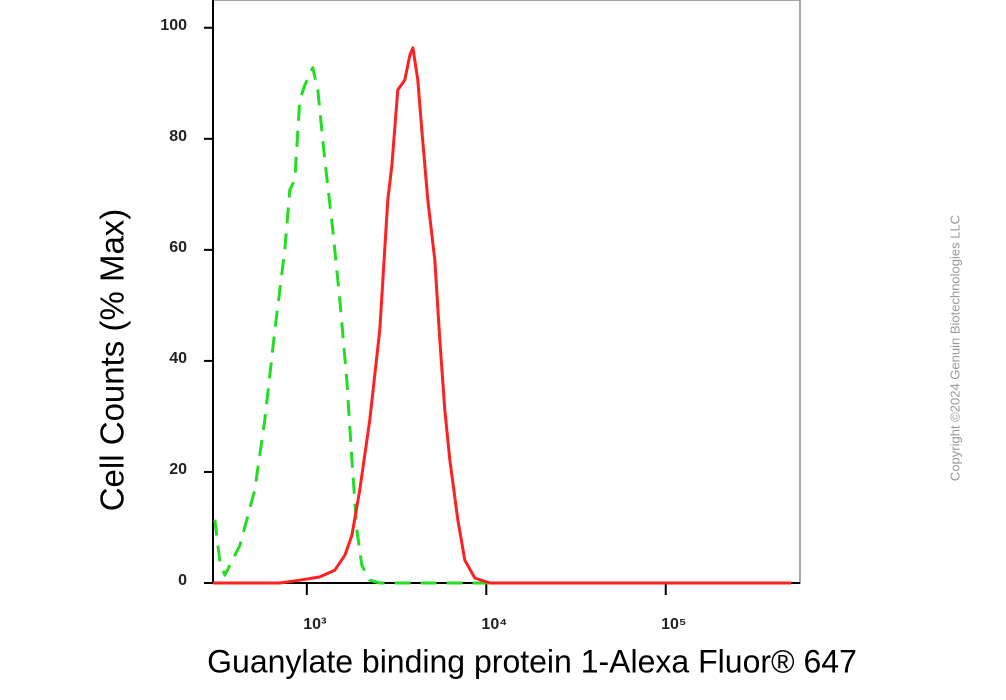 The height and width of the screenshot is (700, 1006). I want to click on y-tick-label: 60, so click(178, 247).